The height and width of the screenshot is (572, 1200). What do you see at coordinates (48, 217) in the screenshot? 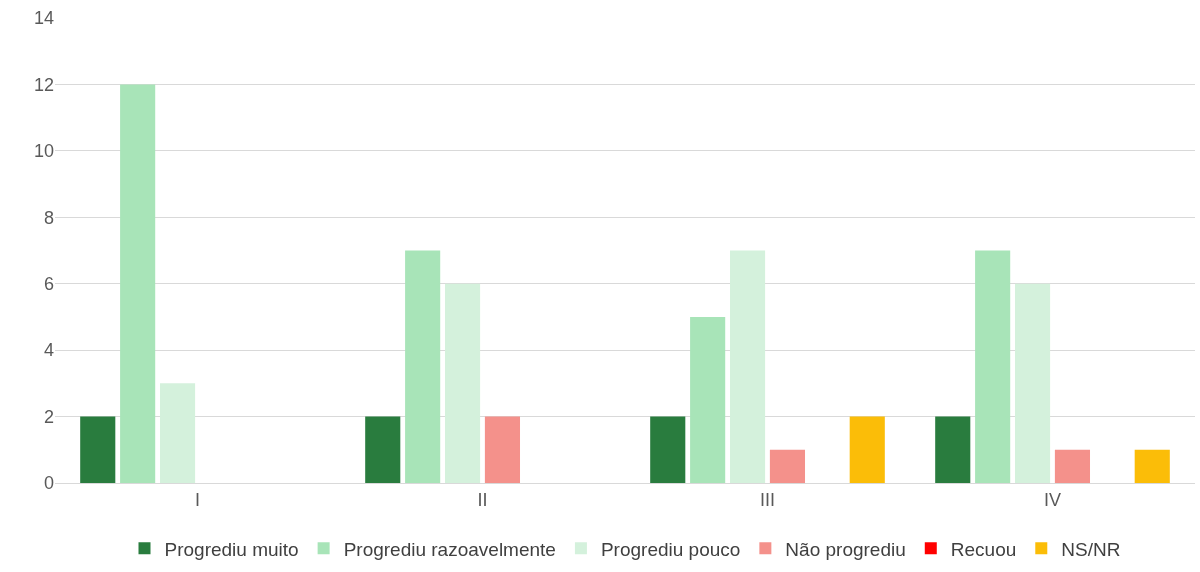
I see `y-tick-label: 8` at bounding box center [48, 217].